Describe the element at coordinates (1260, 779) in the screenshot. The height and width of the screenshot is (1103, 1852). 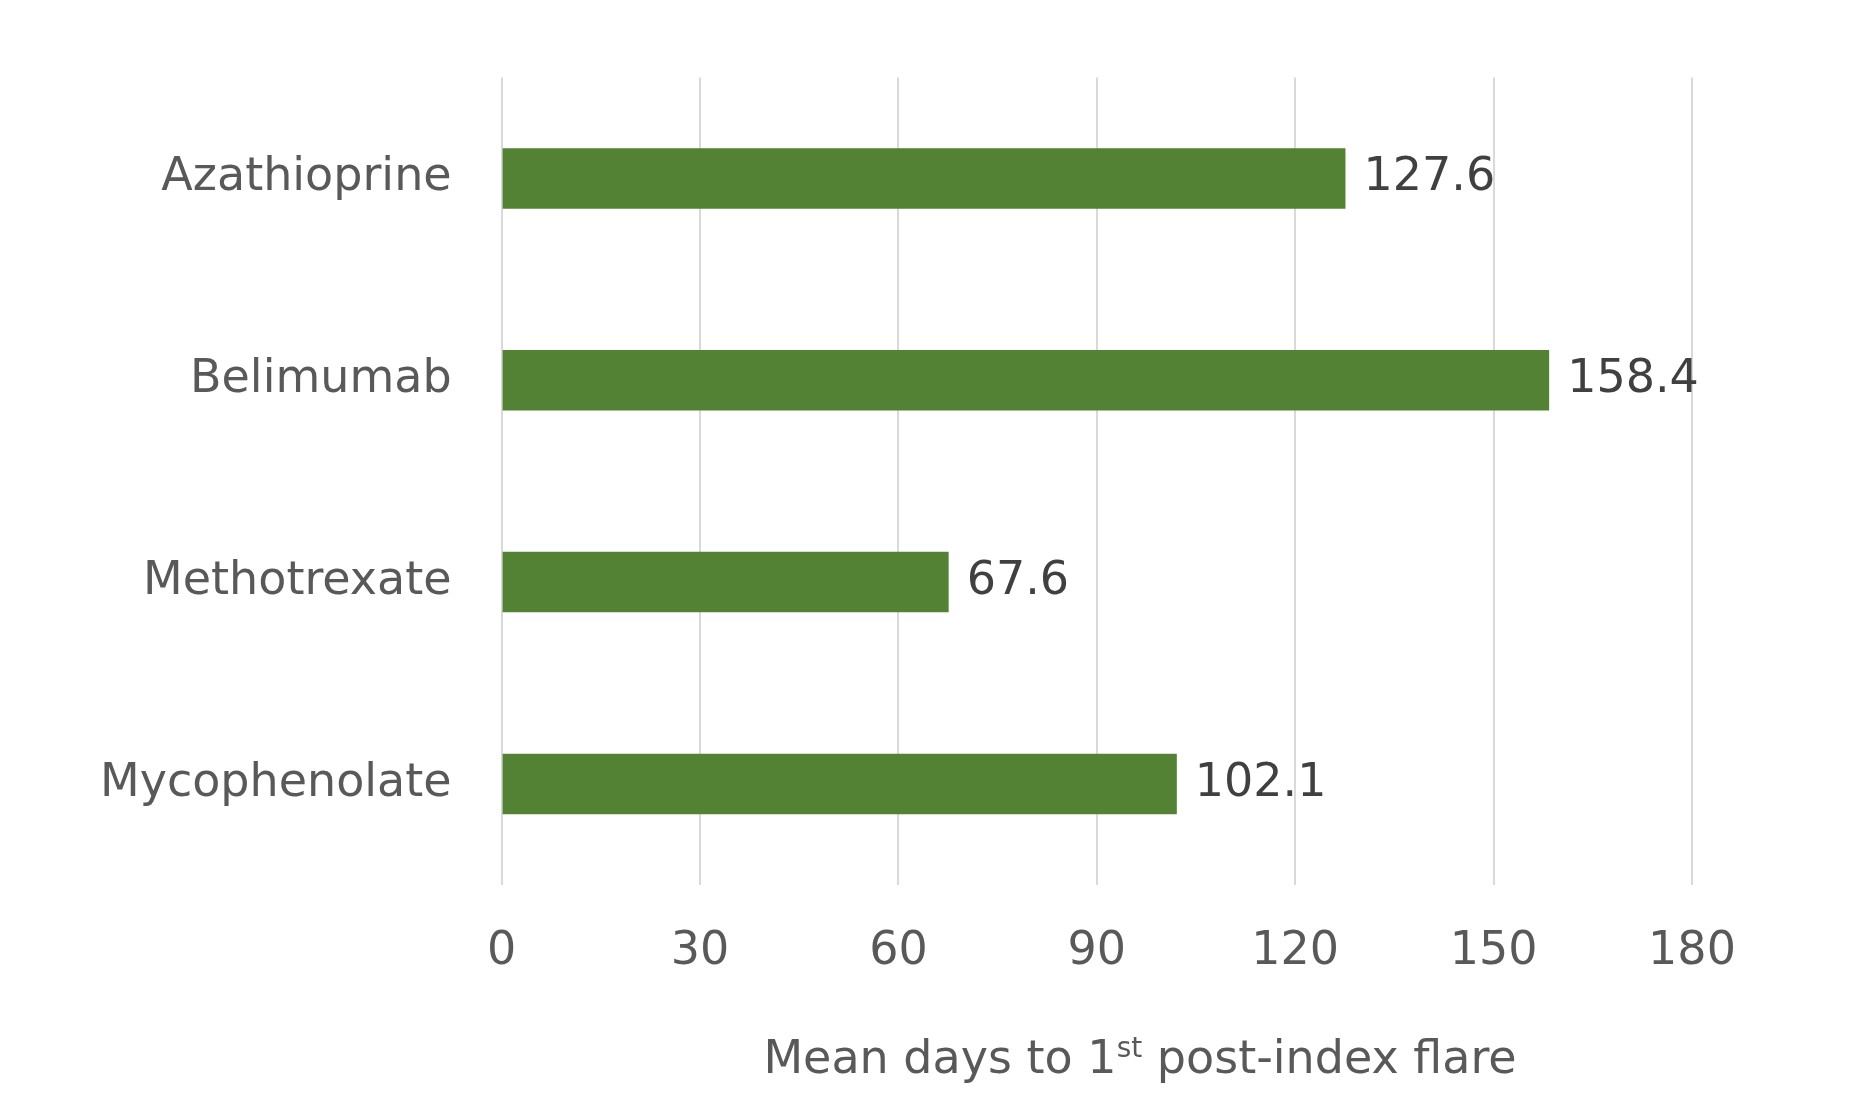
I see `data-label: 102.1` at that location.